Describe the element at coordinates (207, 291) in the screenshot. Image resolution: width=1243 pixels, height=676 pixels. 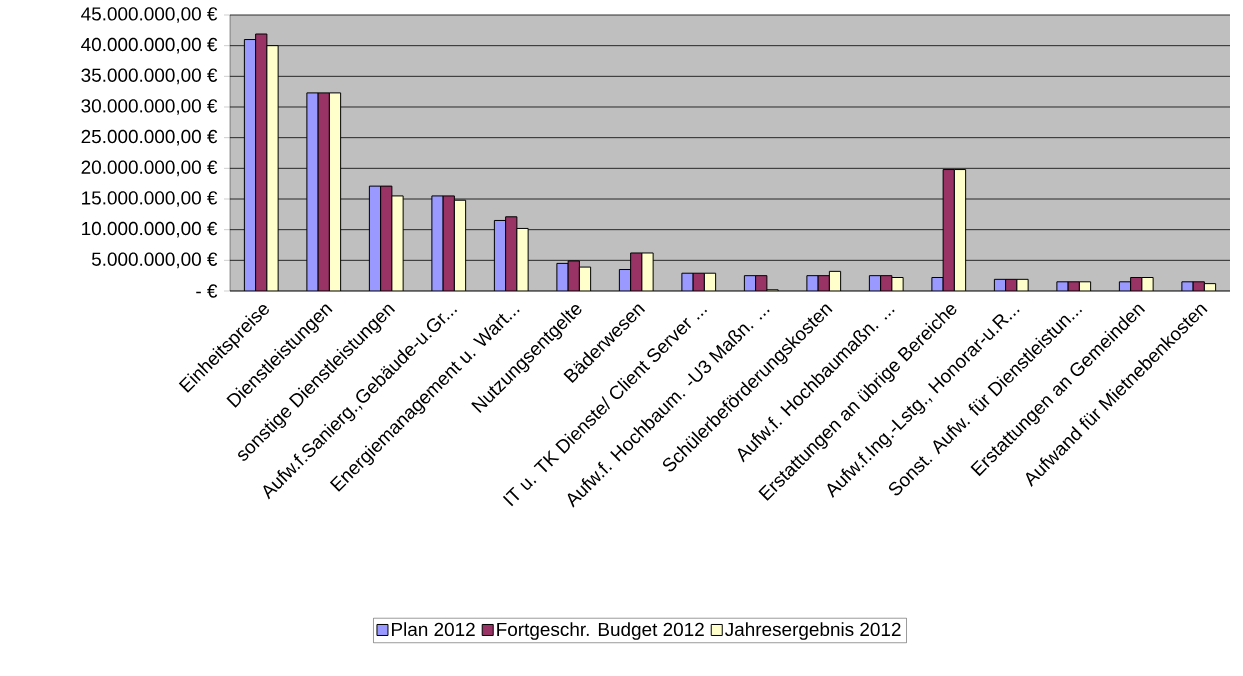
I see `y-tick-label: - €` at that location.